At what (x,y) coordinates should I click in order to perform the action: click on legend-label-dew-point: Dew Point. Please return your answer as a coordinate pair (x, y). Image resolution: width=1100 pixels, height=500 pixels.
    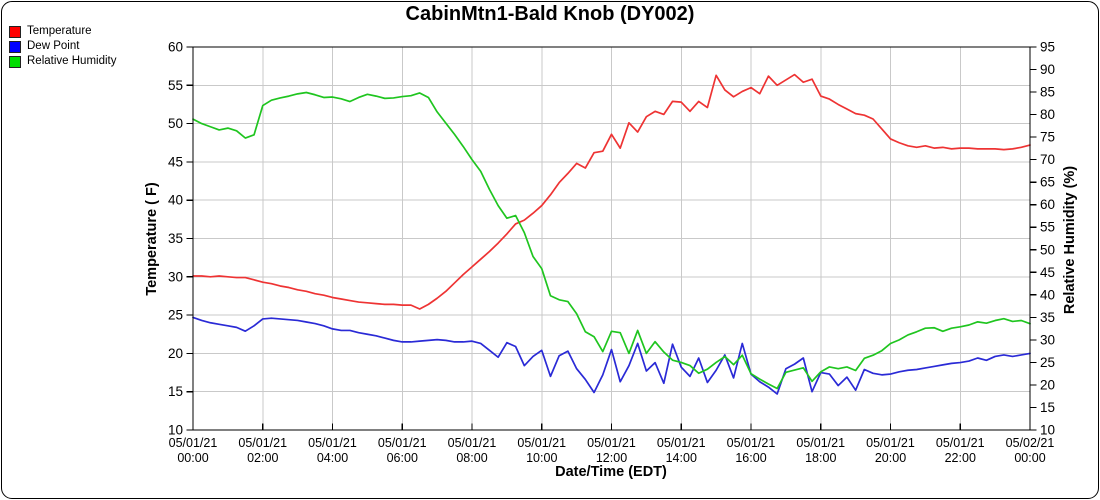
    Looking at the image, I should click on (53, 46).